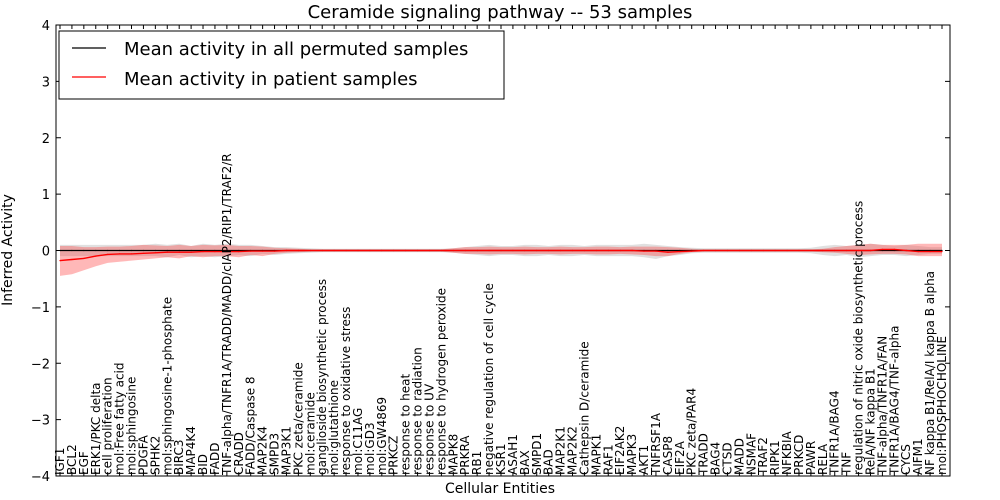 Image resolution: width=1000 pixels, height=500 pixels. What do you see at coordinates (46, 26) in the screenshot?
I see `y-tick-label: 4` at bounding box center [46, 26].